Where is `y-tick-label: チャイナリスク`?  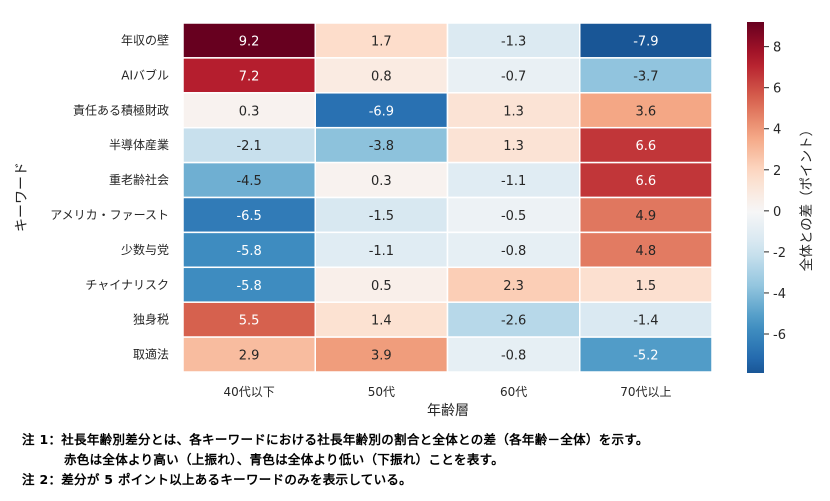
y-tick-label: チャイナリスク is located at coordinates (127, 285).